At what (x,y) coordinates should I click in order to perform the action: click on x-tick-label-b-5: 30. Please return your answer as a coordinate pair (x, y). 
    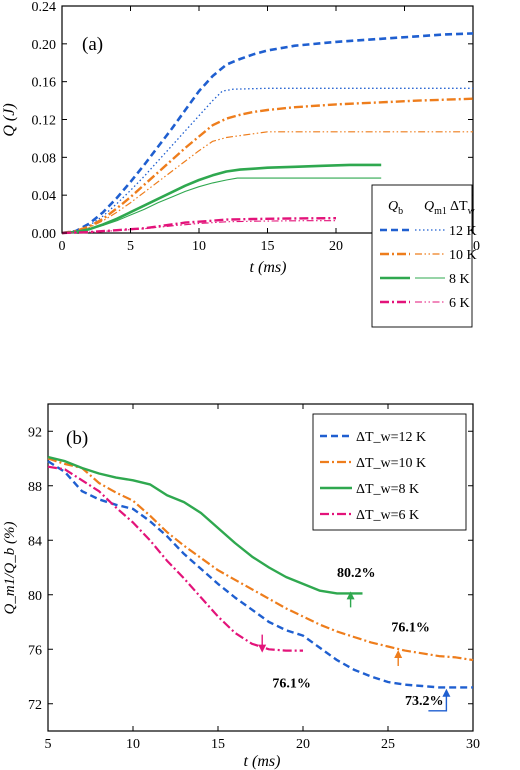
    Looking at the image, I should click on (473, 744).